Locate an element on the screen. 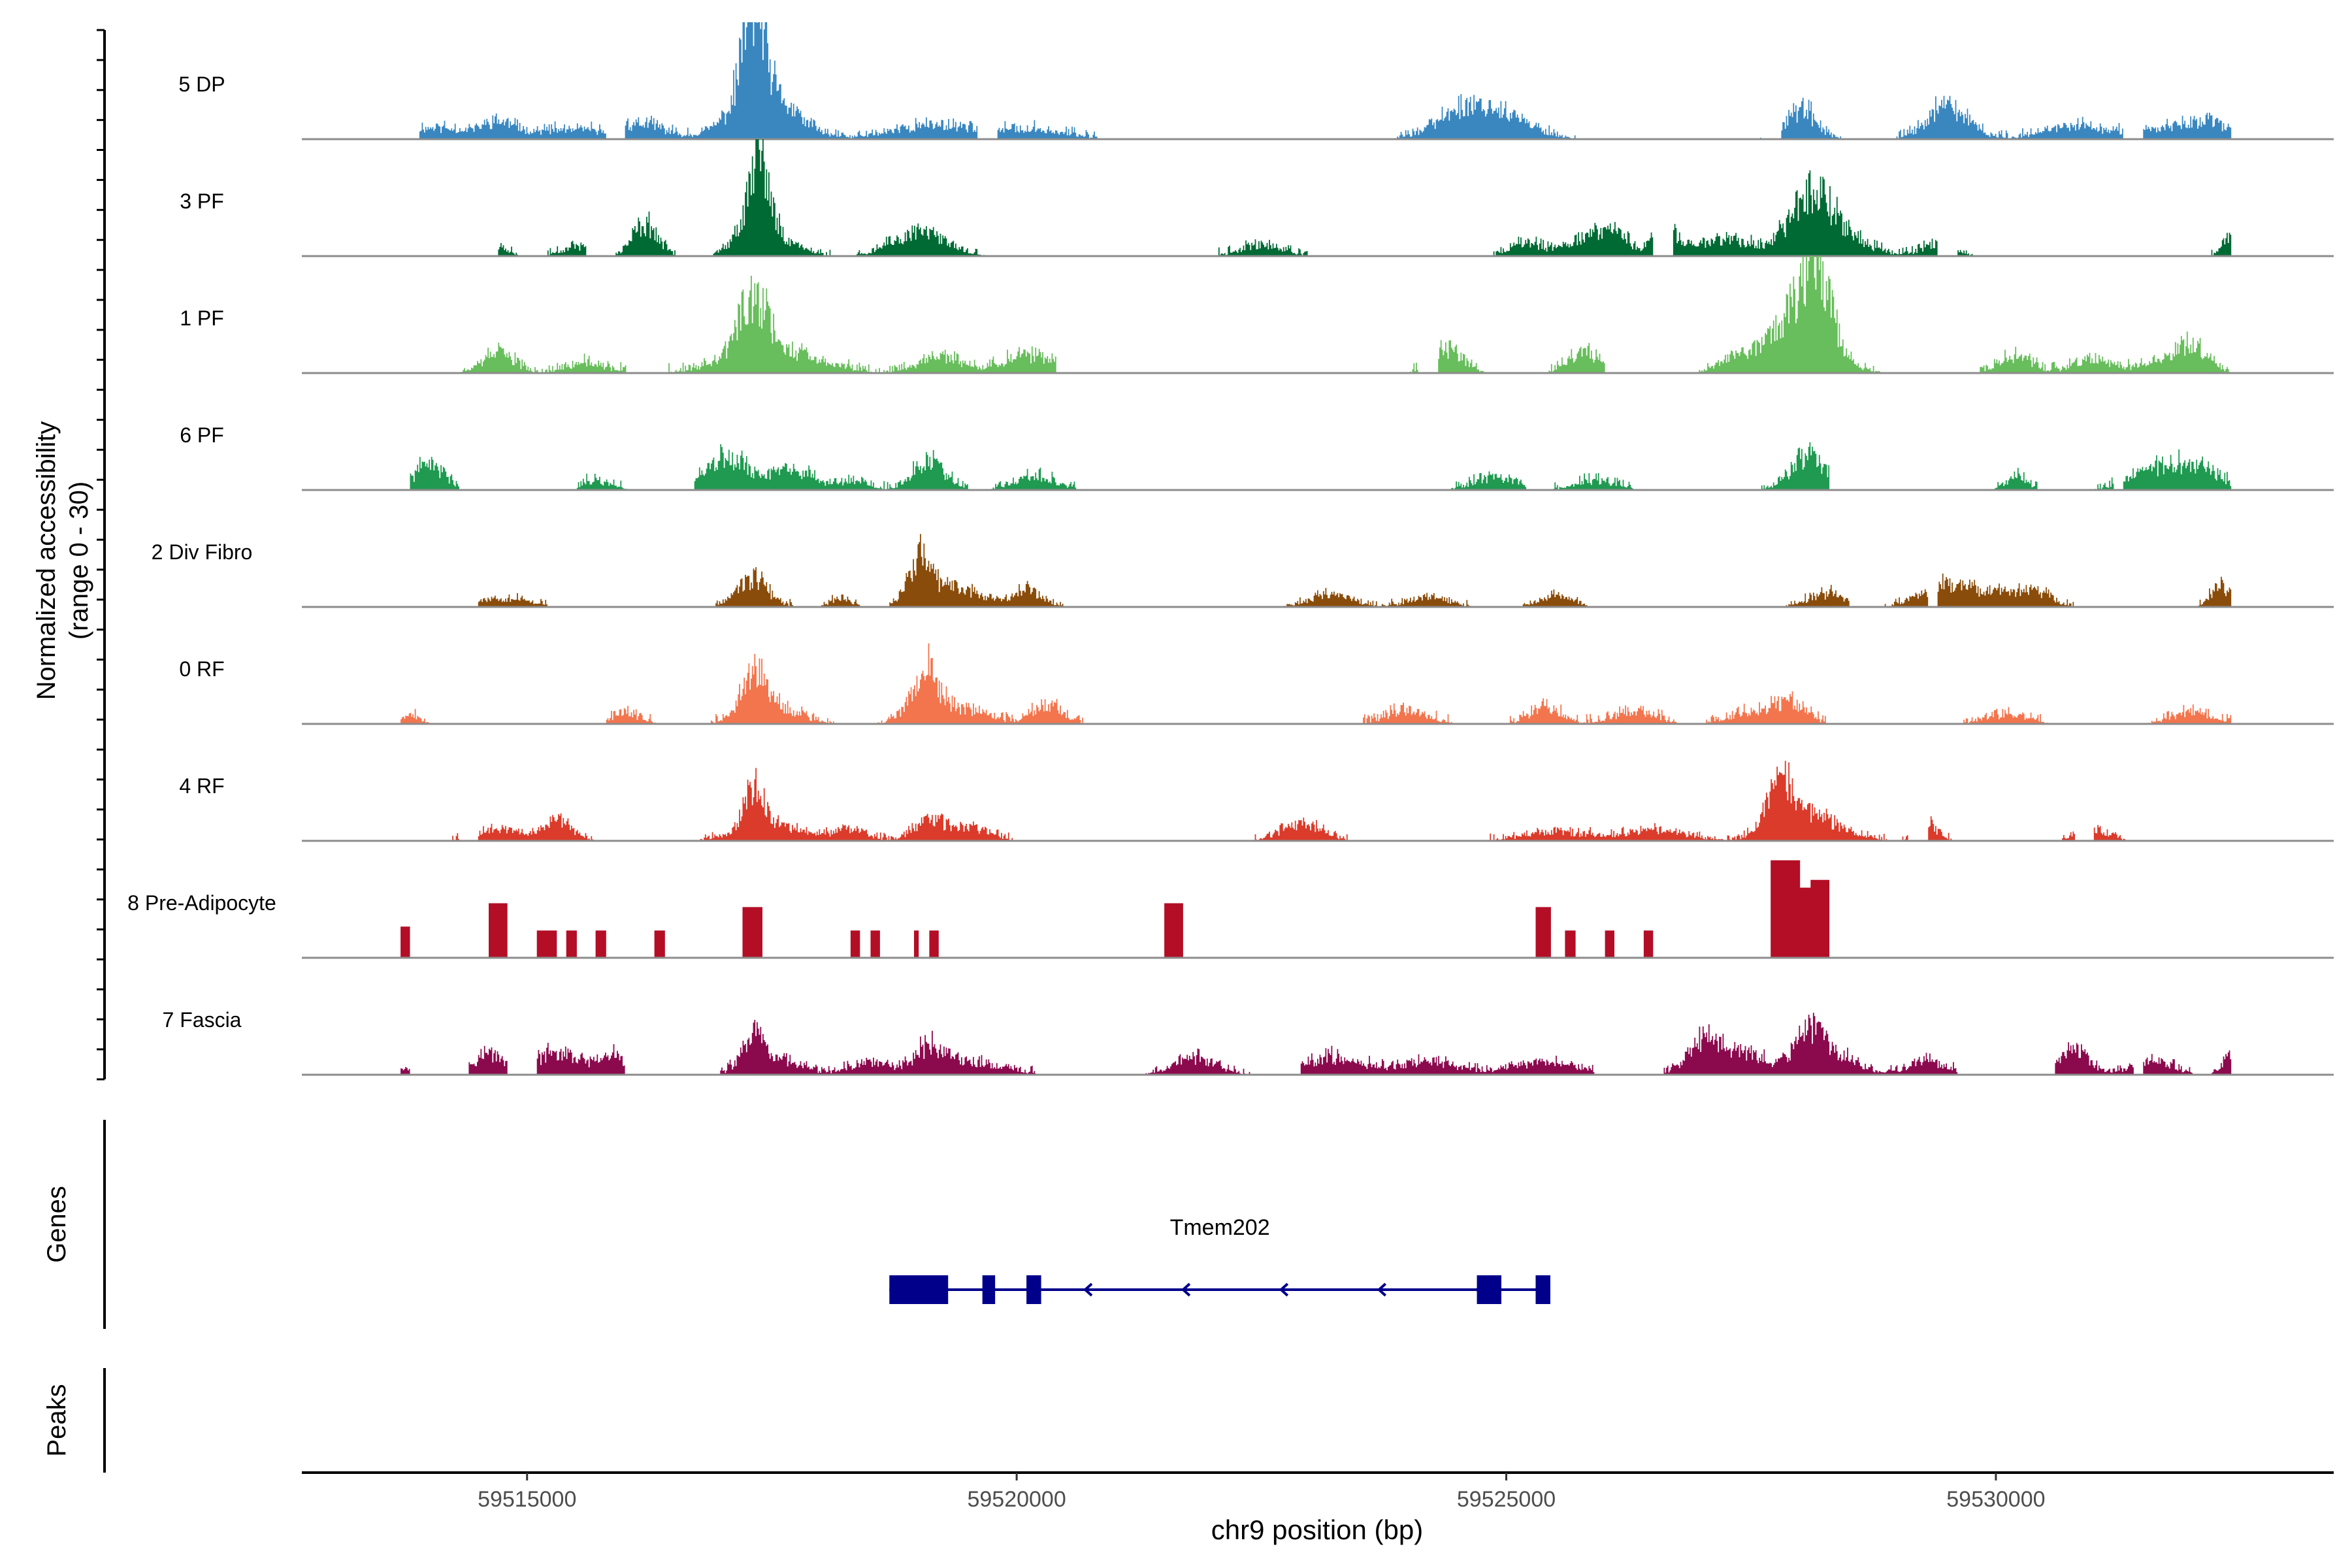 The height and width of the screenshot is (1568, 2352). x-axis-title: chr9 position (bp) is located at coordinates (1317, 1529).